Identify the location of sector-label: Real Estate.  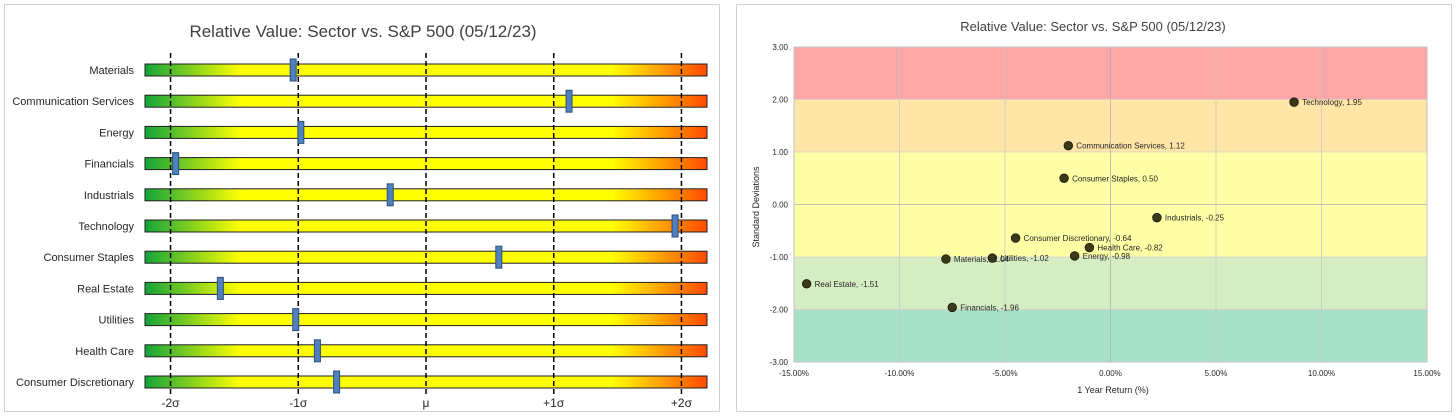
(105, 289).